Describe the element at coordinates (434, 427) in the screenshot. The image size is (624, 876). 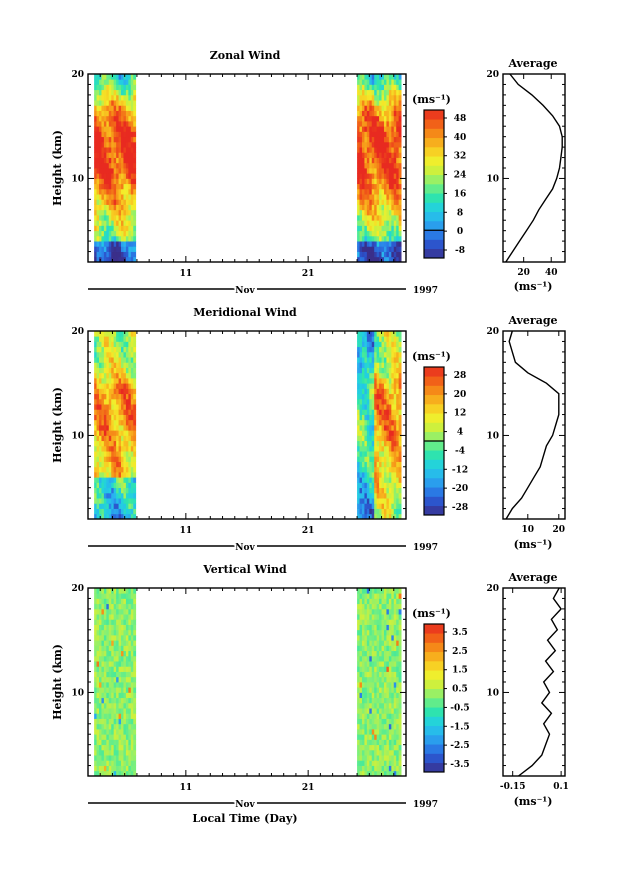
I see `colorbar-swatch` at that location.